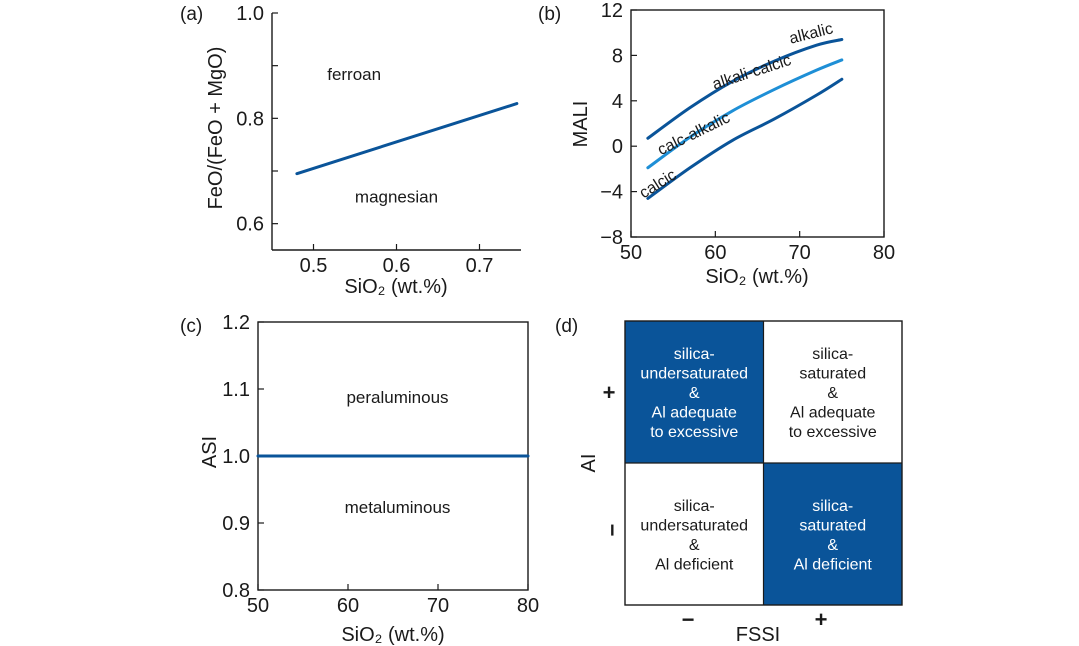  What do you see at coordinates (236, 390) in the screenshot?
I see `y-tick-label: 1.1` at bounding box center [236, 390].